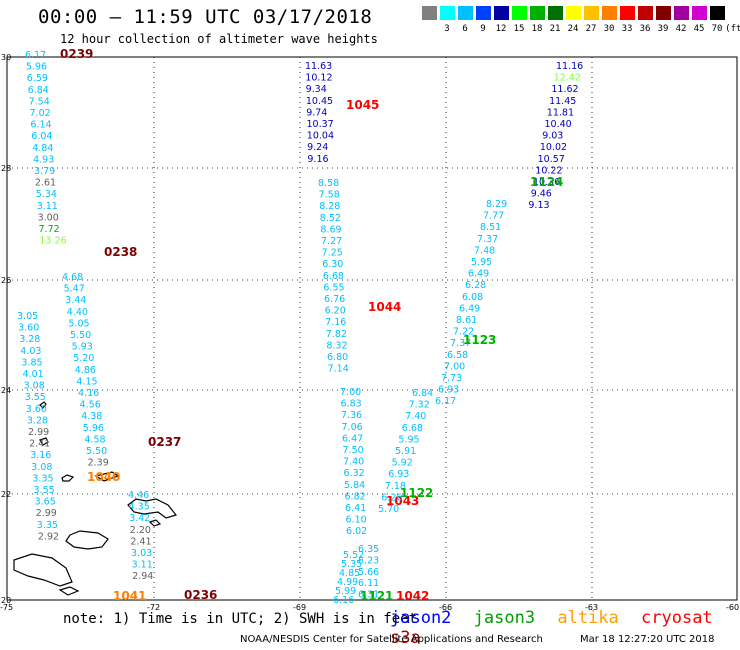  I want to click on lon-tick-label: -63, so click(591, 607).